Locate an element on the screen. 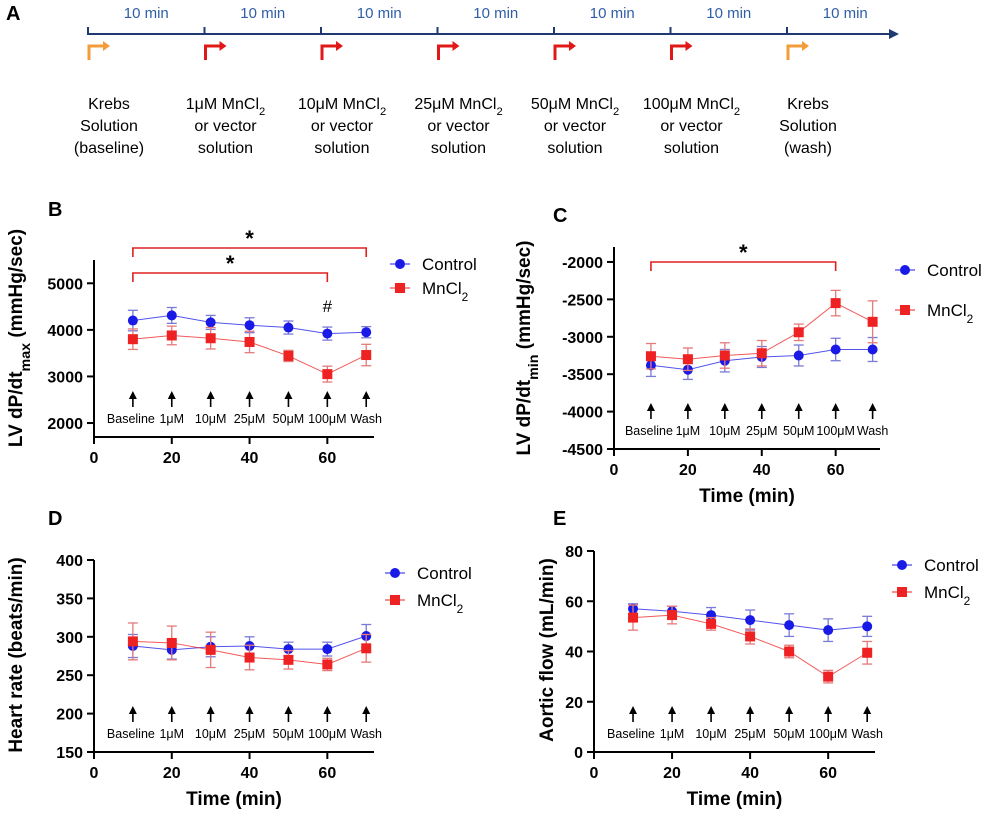 The image size is (989, 823). y-axis-label: LV dP/dtmax (mmHg/sec) is located at coordinates (20, 338).